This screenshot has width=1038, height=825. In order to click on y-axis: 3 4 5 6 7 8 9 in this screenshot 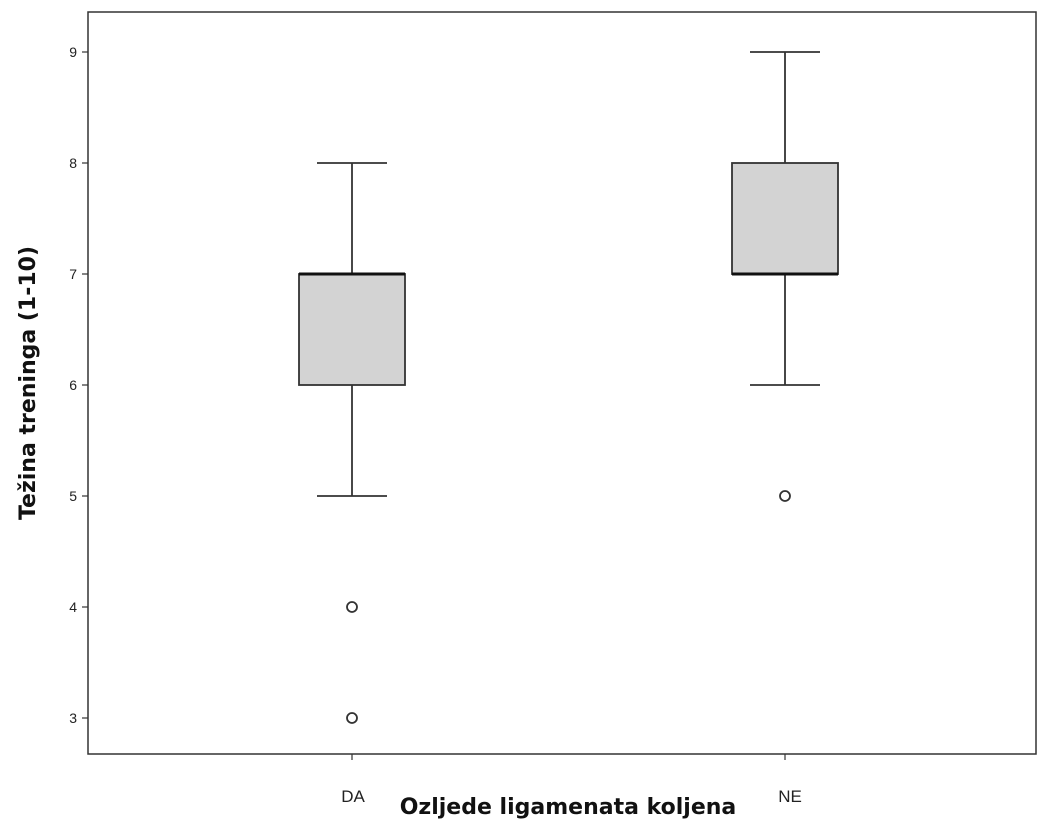, I will do `click(78, 385)`.